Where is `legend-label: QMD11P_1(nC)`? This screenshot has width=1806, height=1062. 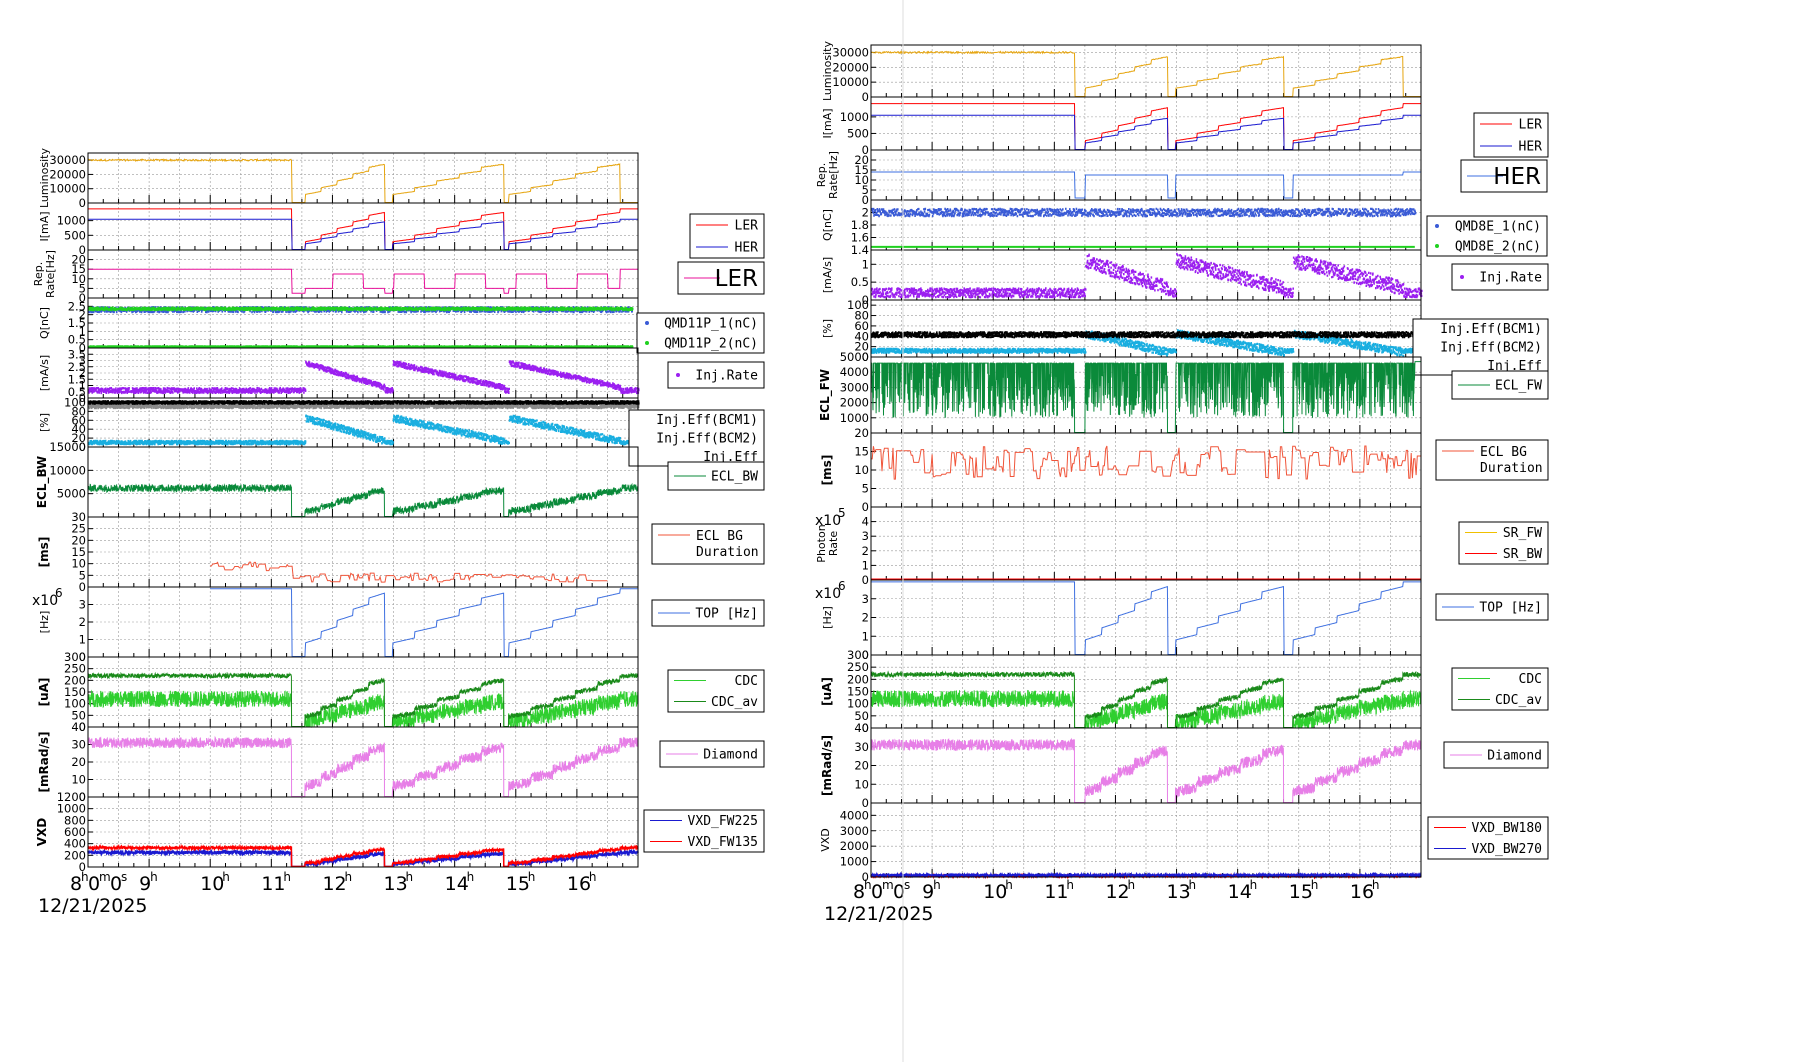
legend-label: QMD11P_1(nC) is located at coordinates (711, 324).